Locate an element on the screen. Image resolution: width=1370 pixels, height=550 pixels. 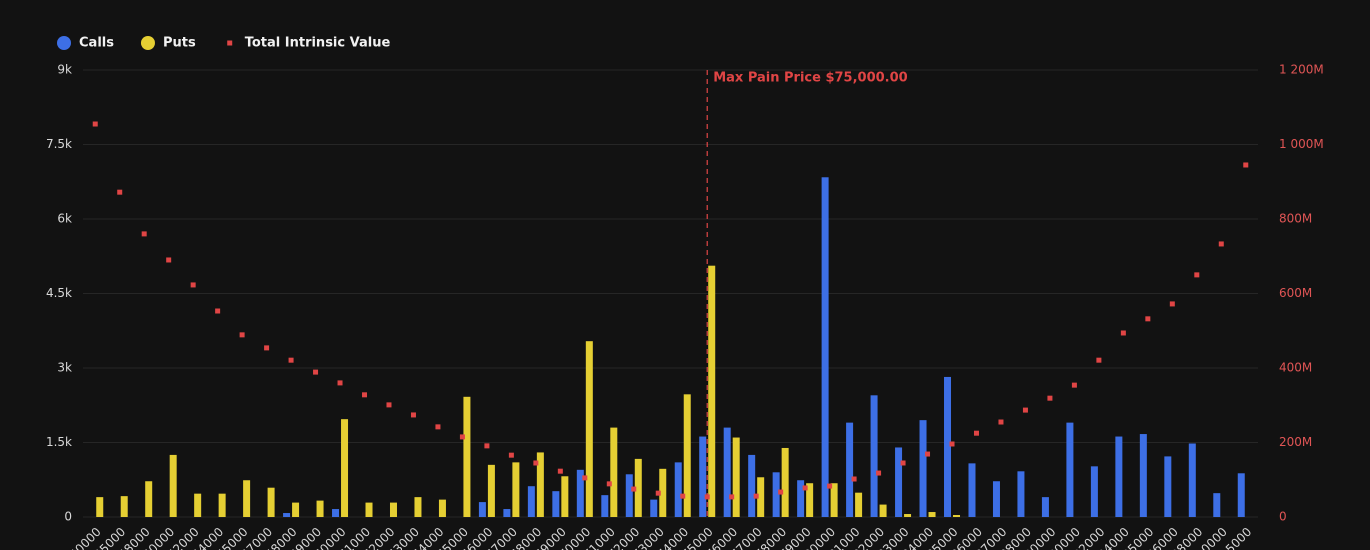
y-tick-label: 1.5k is located at coordinates (59, 442).